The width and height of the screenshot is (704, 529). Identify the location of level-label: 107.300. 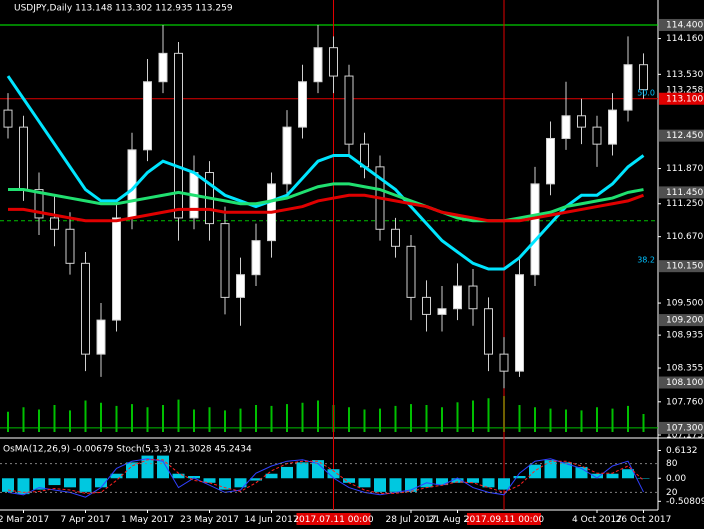
(684, 428).